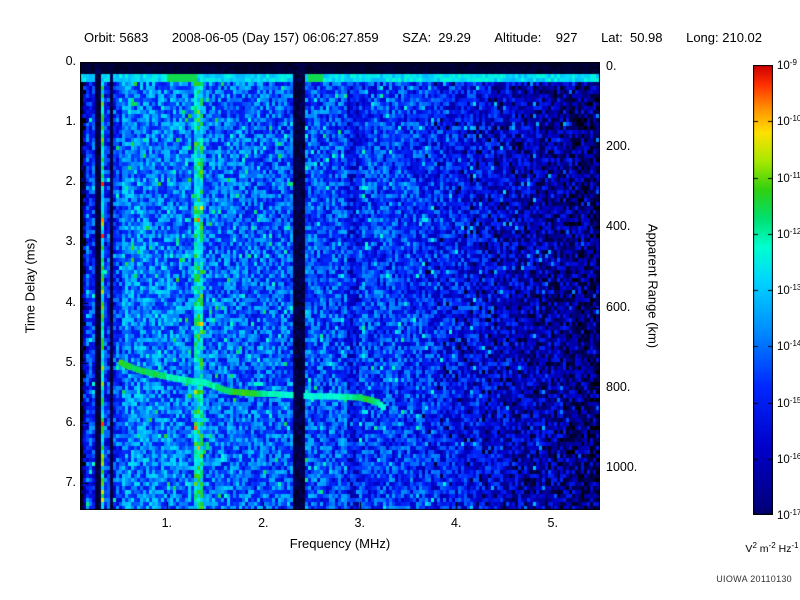 The width and height of the screenshot is (800, 600). I want to click on y2-tick-label: 400., so click(618, 226).